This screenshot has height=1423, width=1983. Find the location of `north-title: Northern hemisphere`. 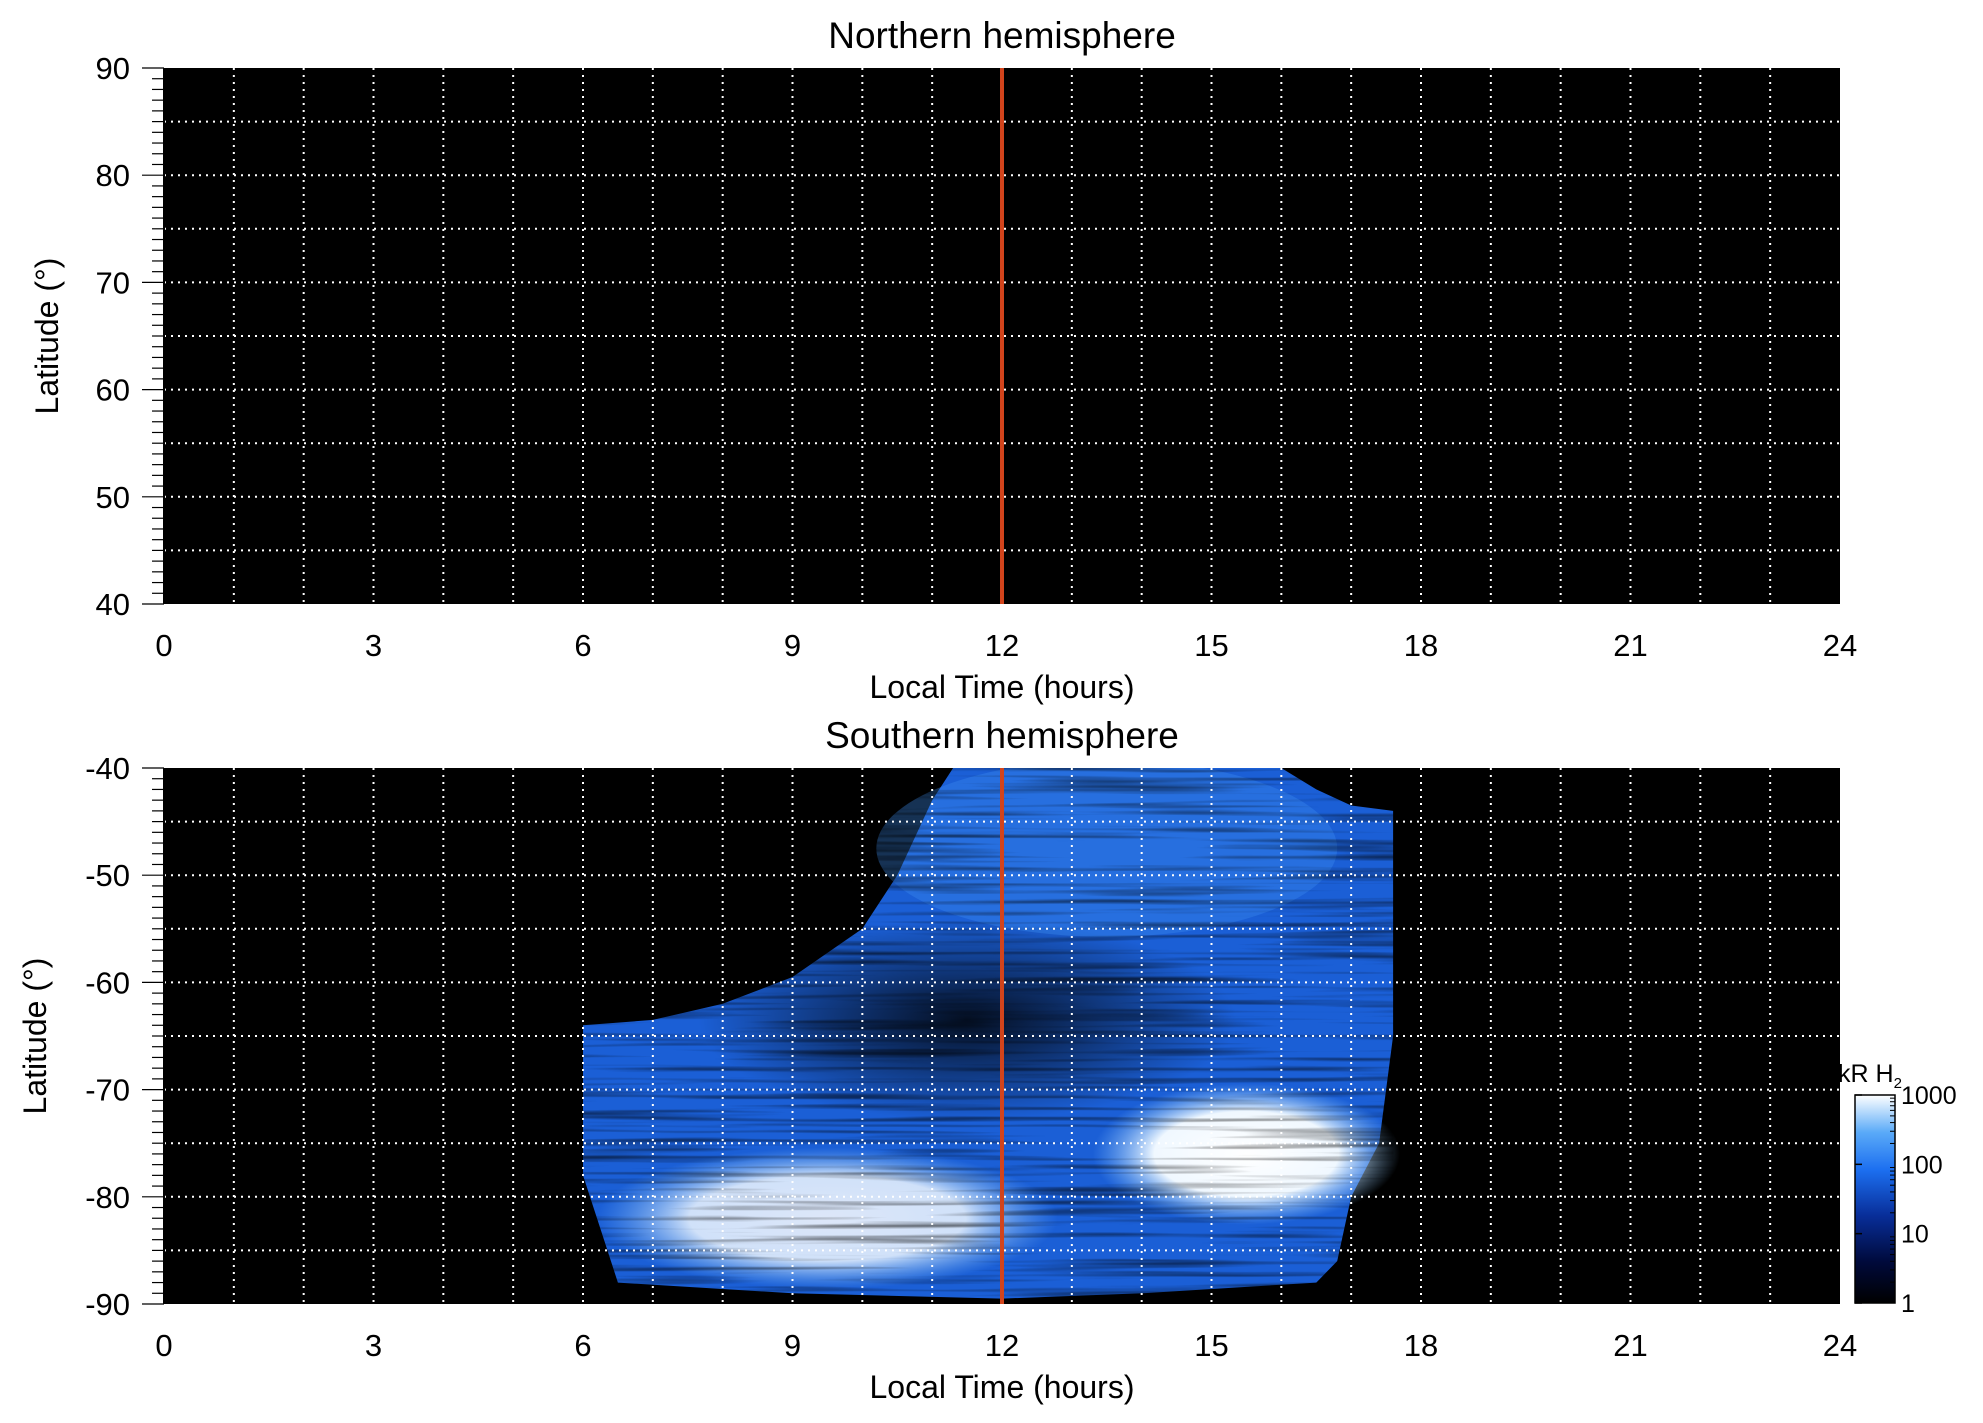

north-title: Northern hemisphere is located at coordinates (1002, 35).